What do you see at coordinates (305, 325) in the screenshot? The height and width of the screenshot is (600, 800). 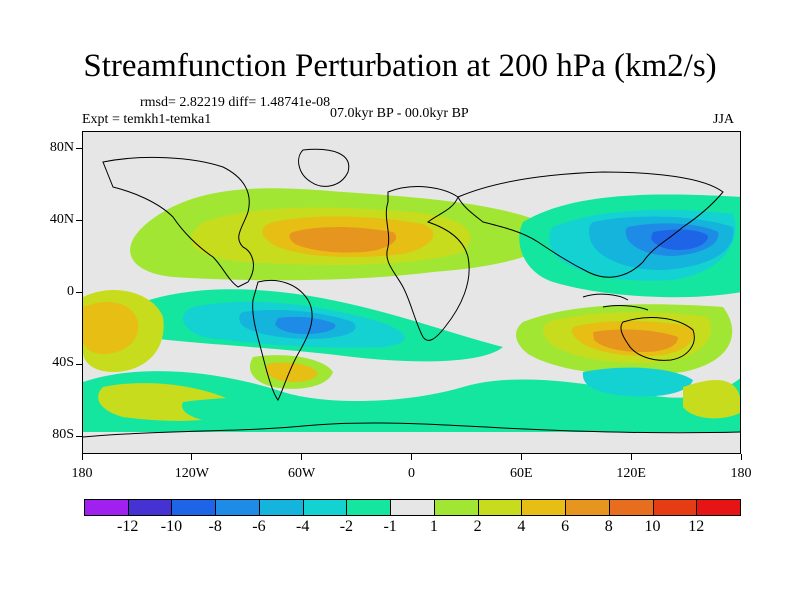 I see `contour-neg-6-south` at bounding box center [305, 325].